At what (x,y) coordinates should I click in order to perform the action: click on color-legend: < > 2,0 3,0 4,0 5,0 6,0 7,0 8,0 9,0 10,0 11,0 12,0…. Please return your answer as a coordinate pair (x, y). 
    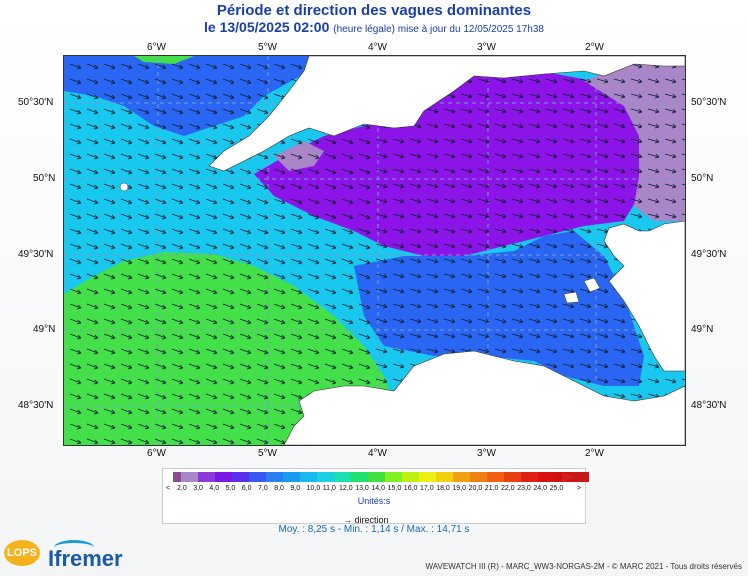
    Looking at the image, I should click on (375, 496).